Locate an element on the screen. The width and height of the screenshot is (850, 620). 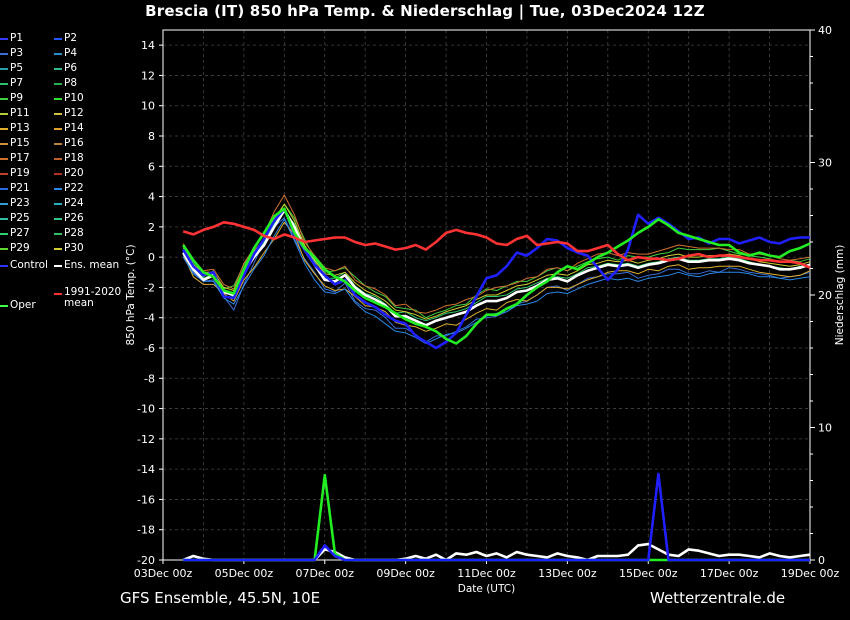
x-axis-label: Date (UTC) is located at coordinates (486, 589).